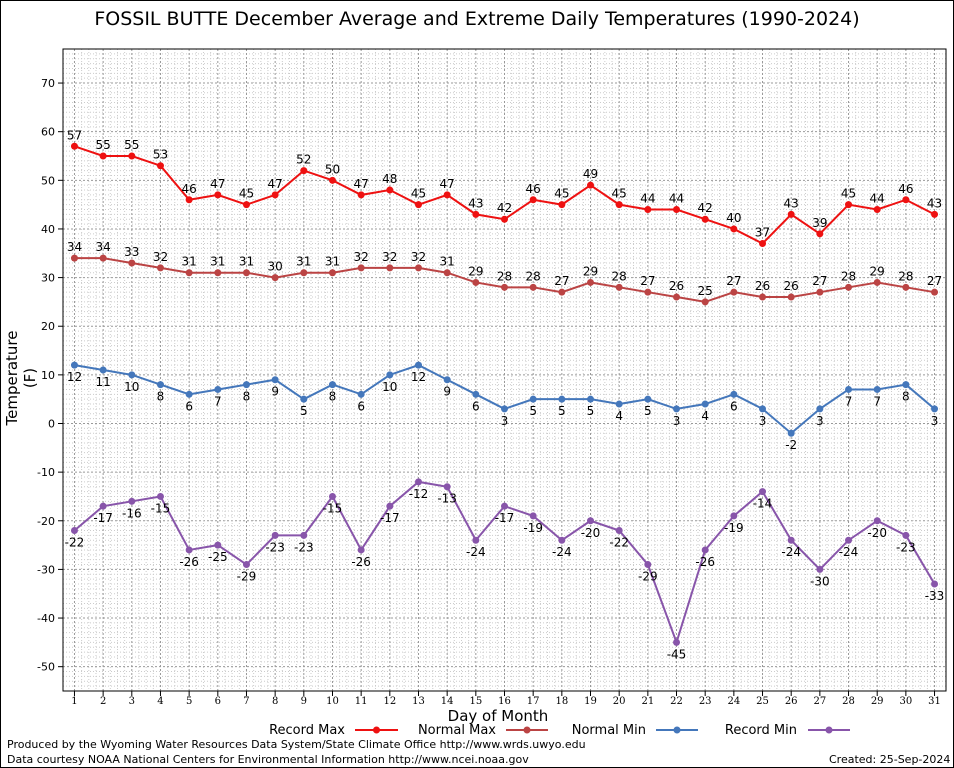  I want to click on data-label: 4, so click(619, 416).